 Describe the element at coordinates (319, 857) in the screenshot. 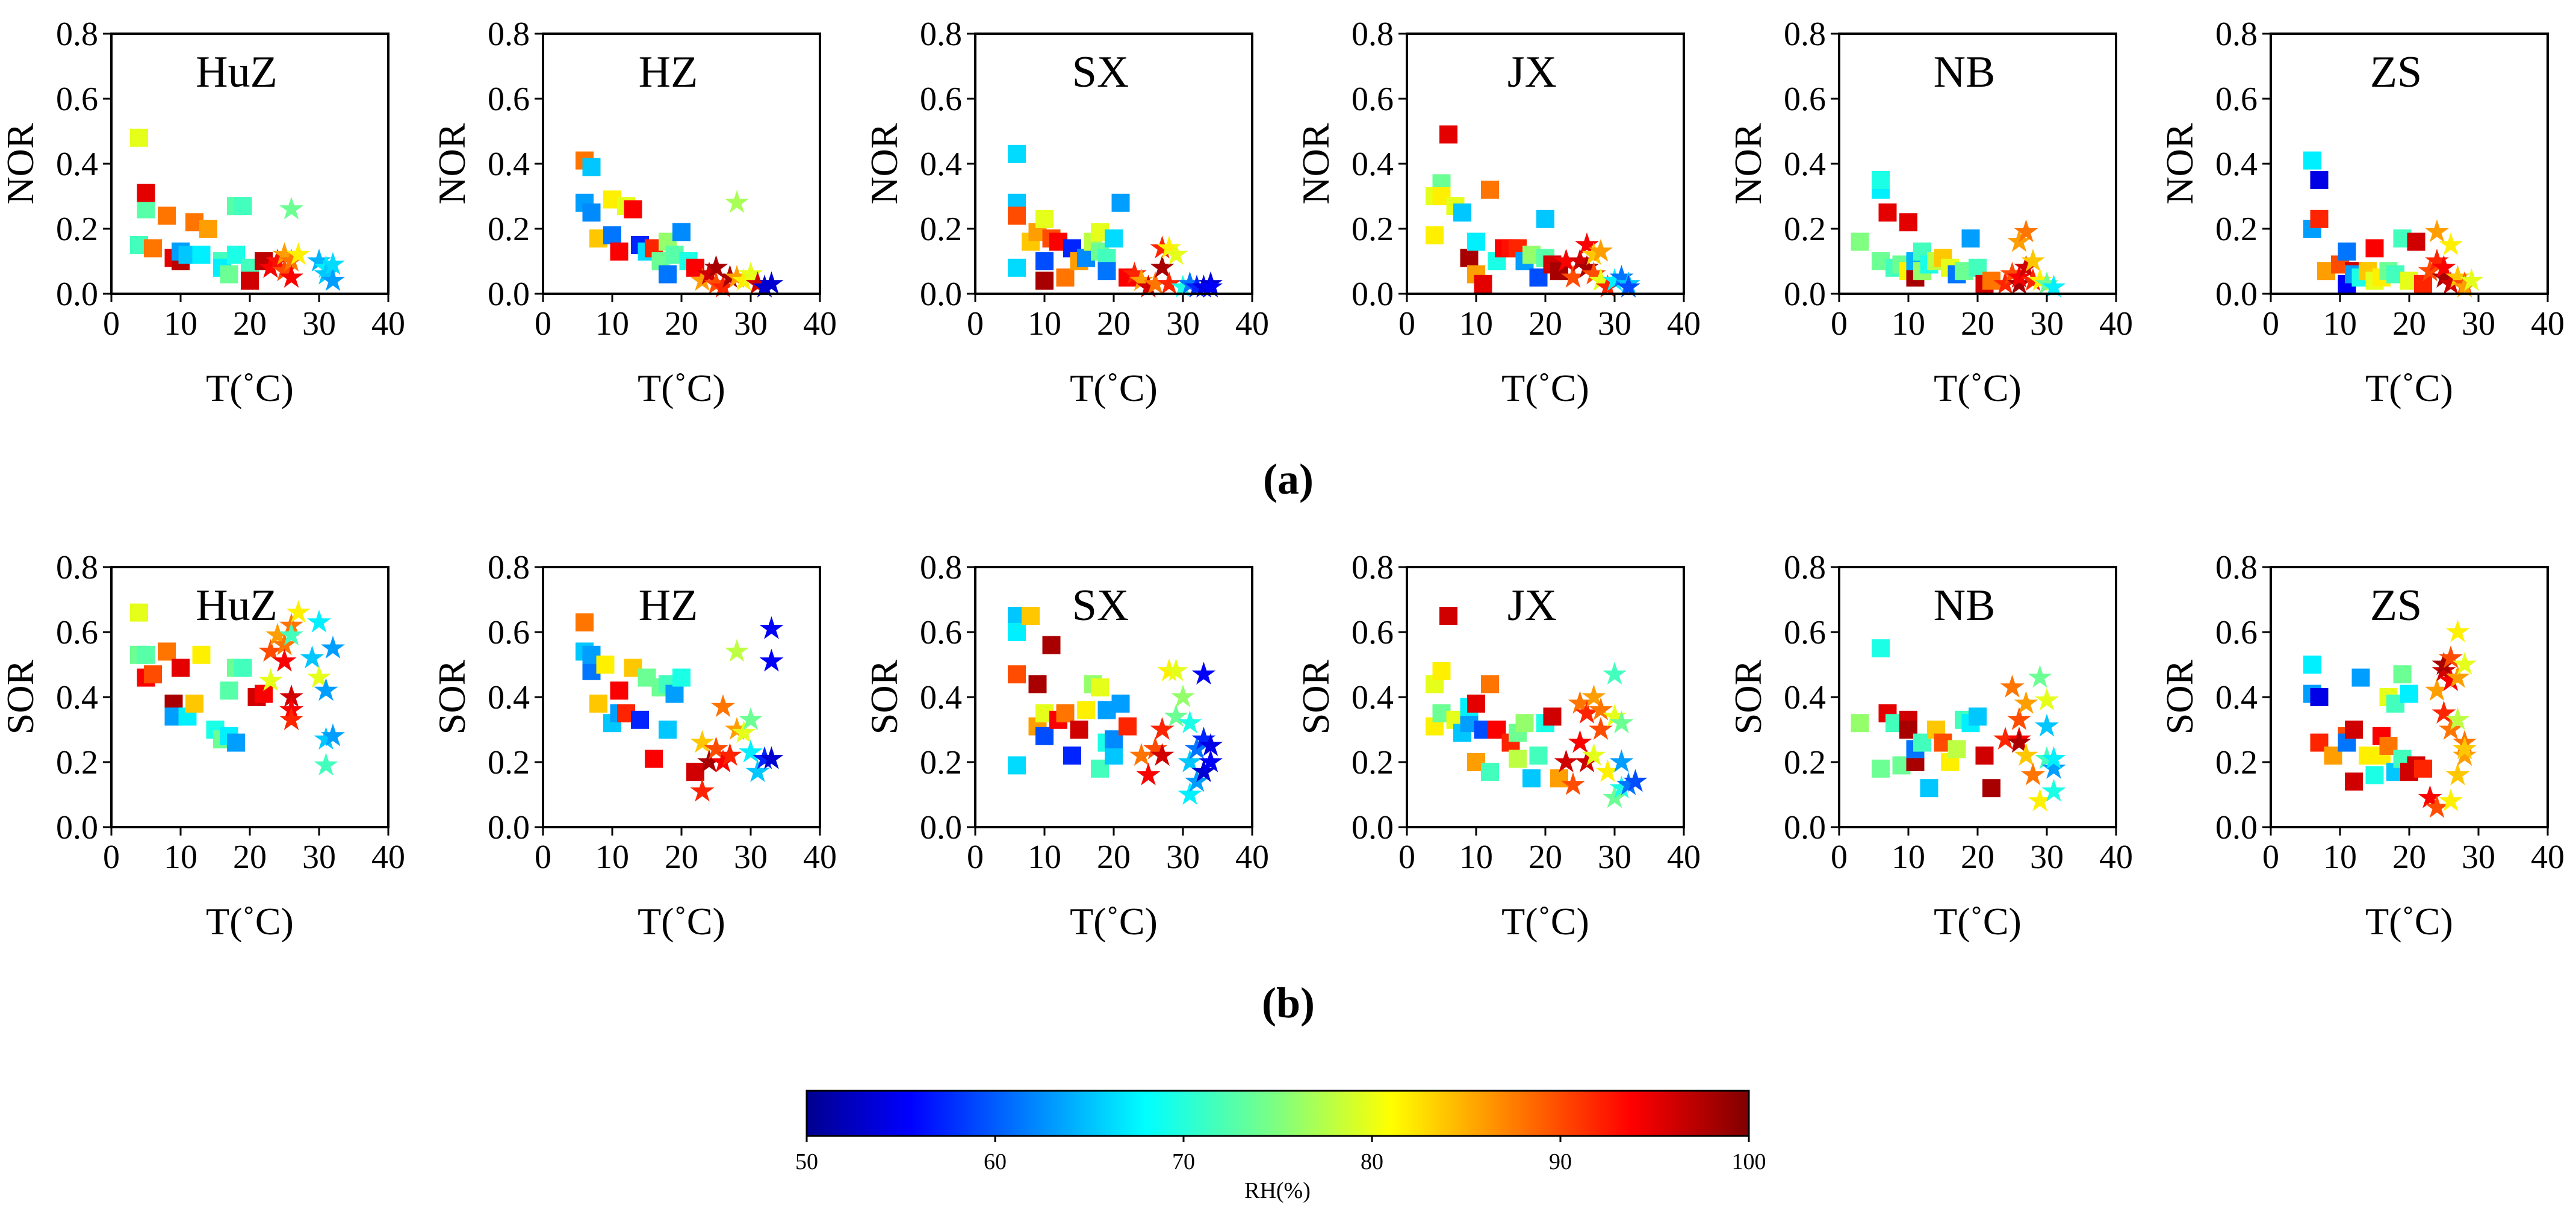

I see `panel-b-huz-x-tick-label: 30` at that location.